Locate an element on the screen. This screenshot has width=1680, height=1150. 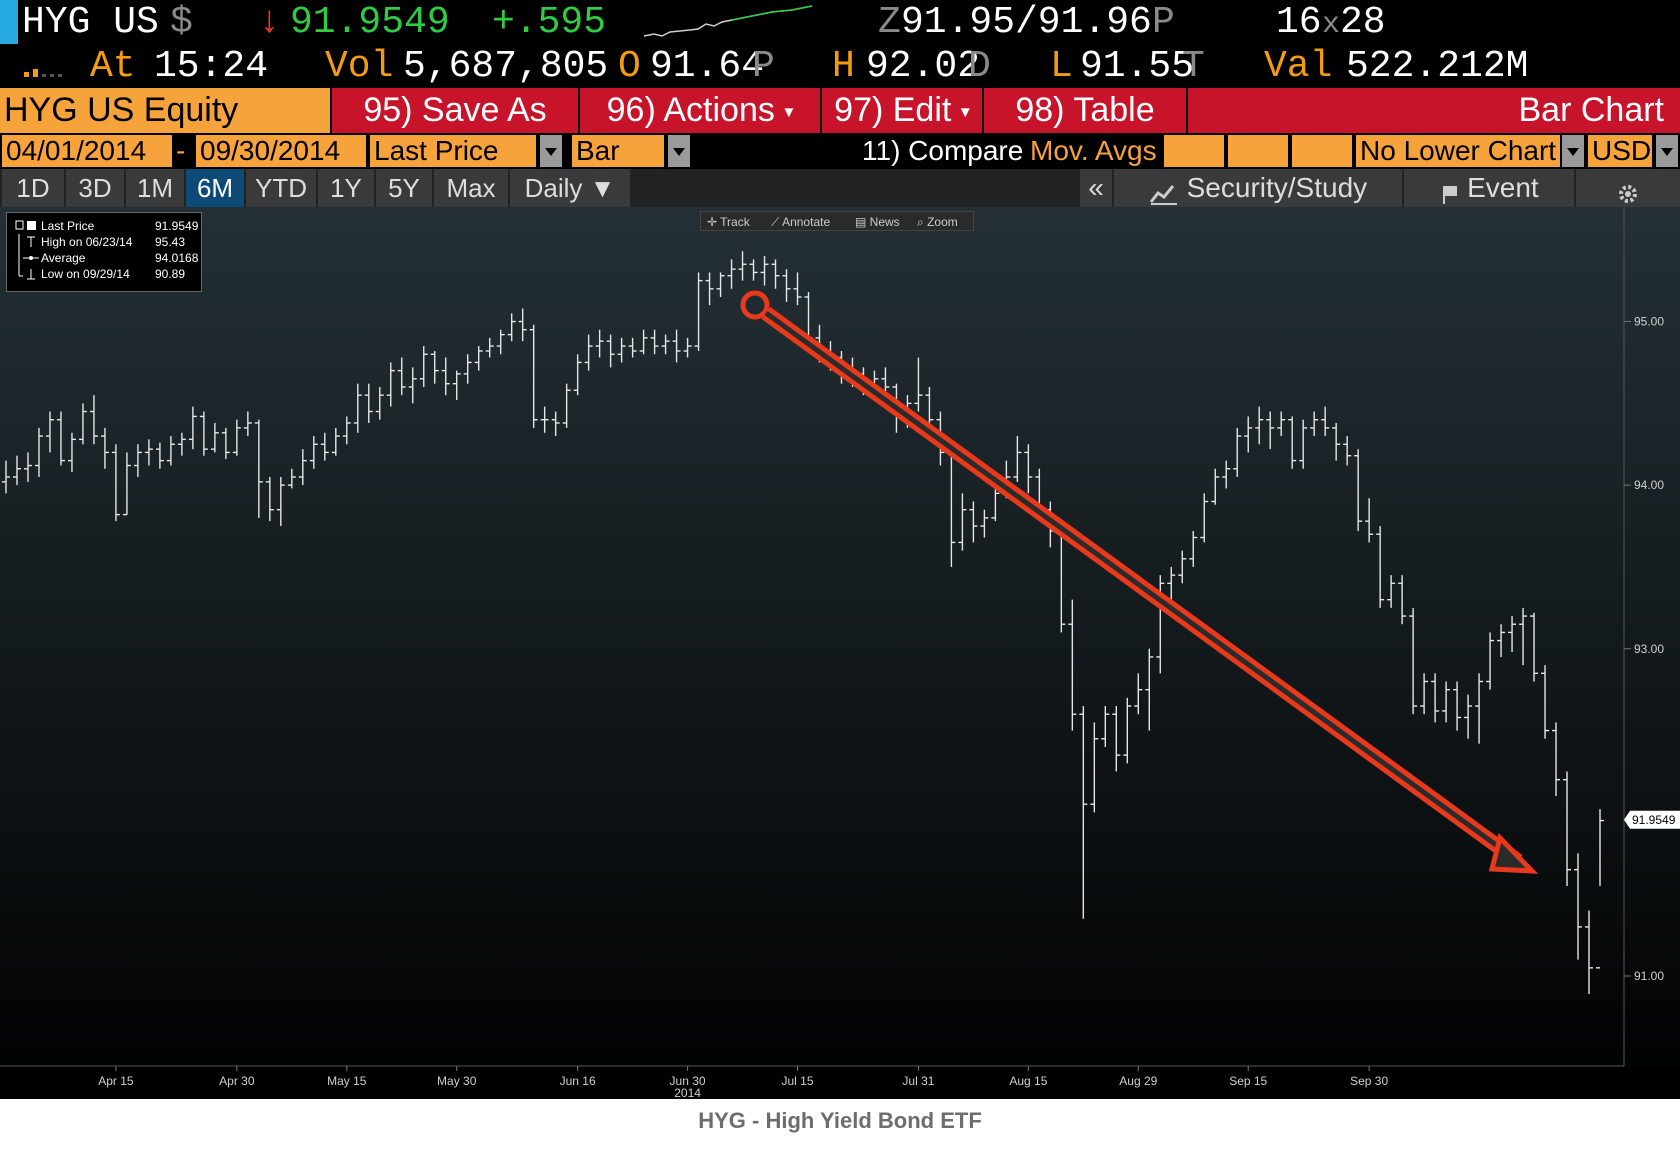
table-button: 98) Table is located at coordinates (1086, 110).